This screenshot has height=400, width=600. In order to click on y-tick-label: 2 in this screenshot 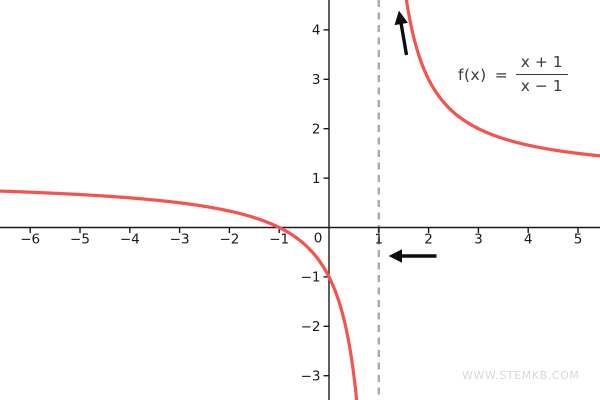, I will do `click(316, 130)`.